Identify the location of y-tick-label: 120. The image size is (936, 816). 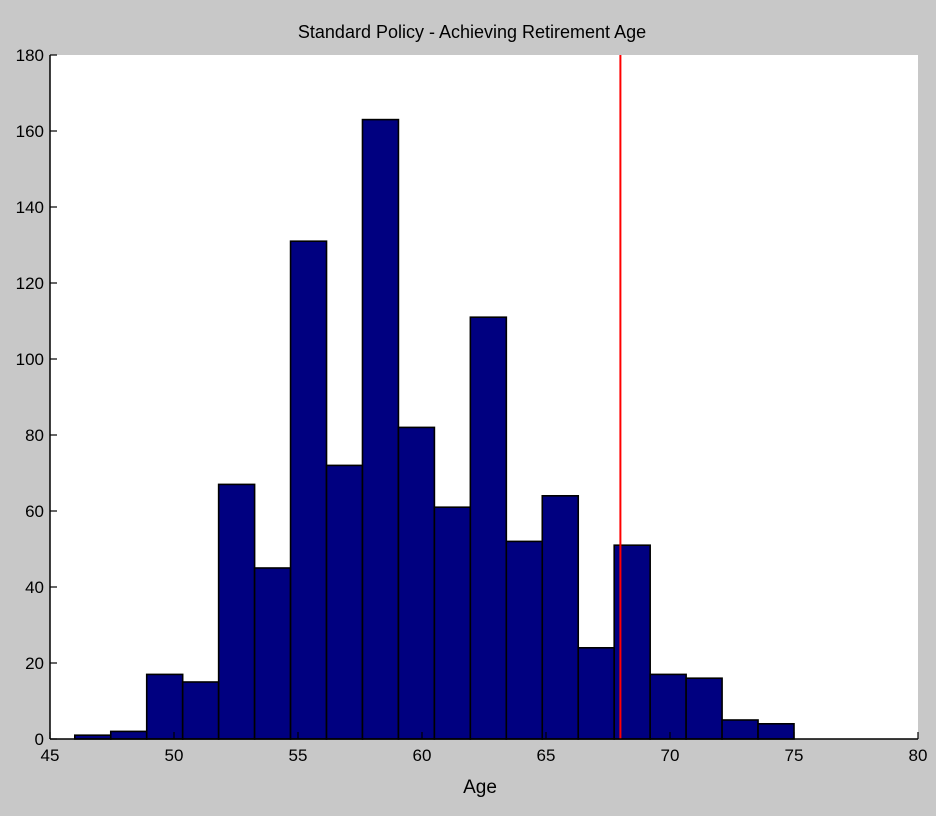
(30, 283).